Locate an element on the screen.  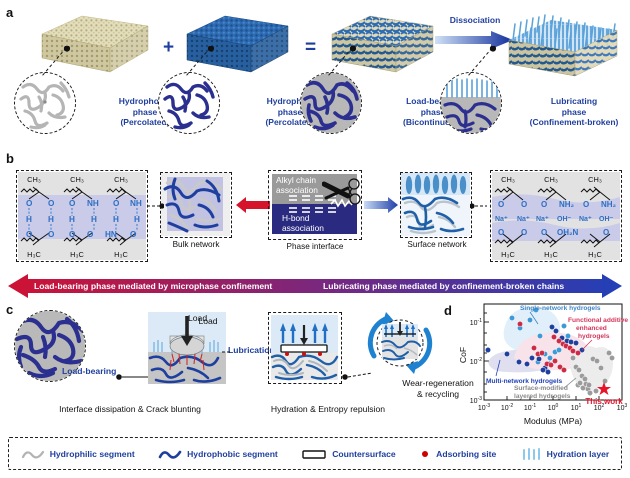
loadbearing-leader-line is located at coordinates (341, 61).